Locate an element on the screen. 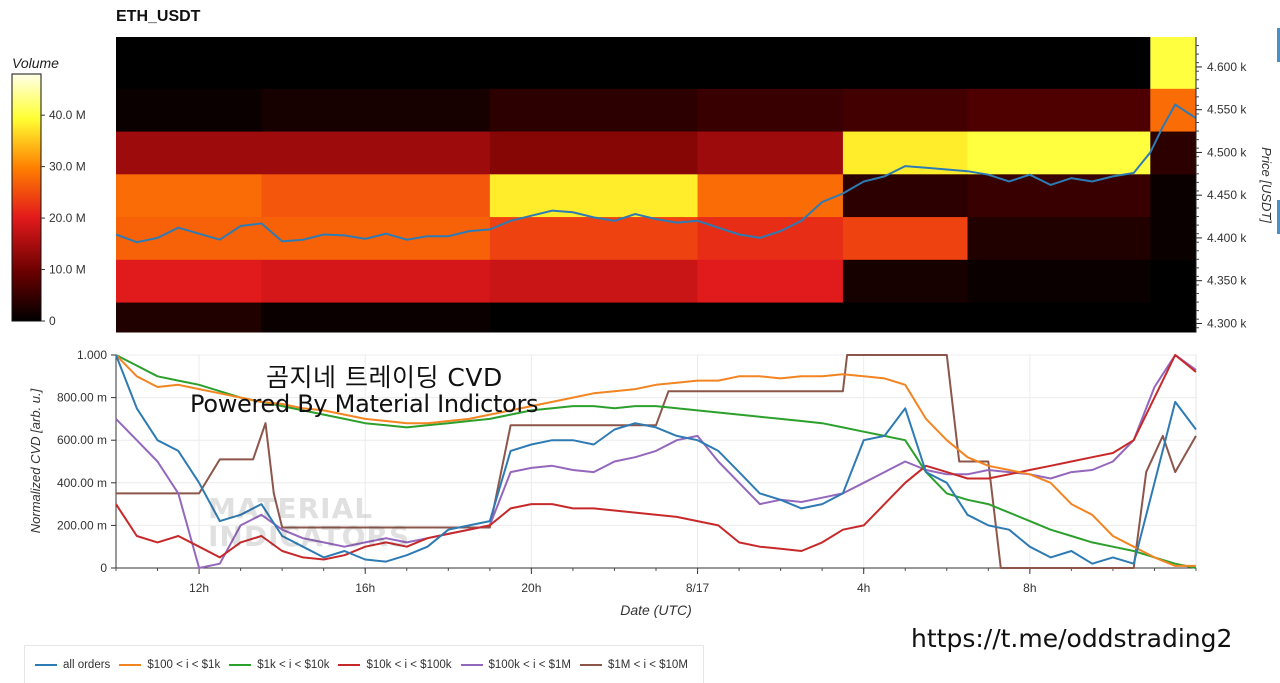  price-tick-label: 4.400 k is located at coordinates (1227, 238).